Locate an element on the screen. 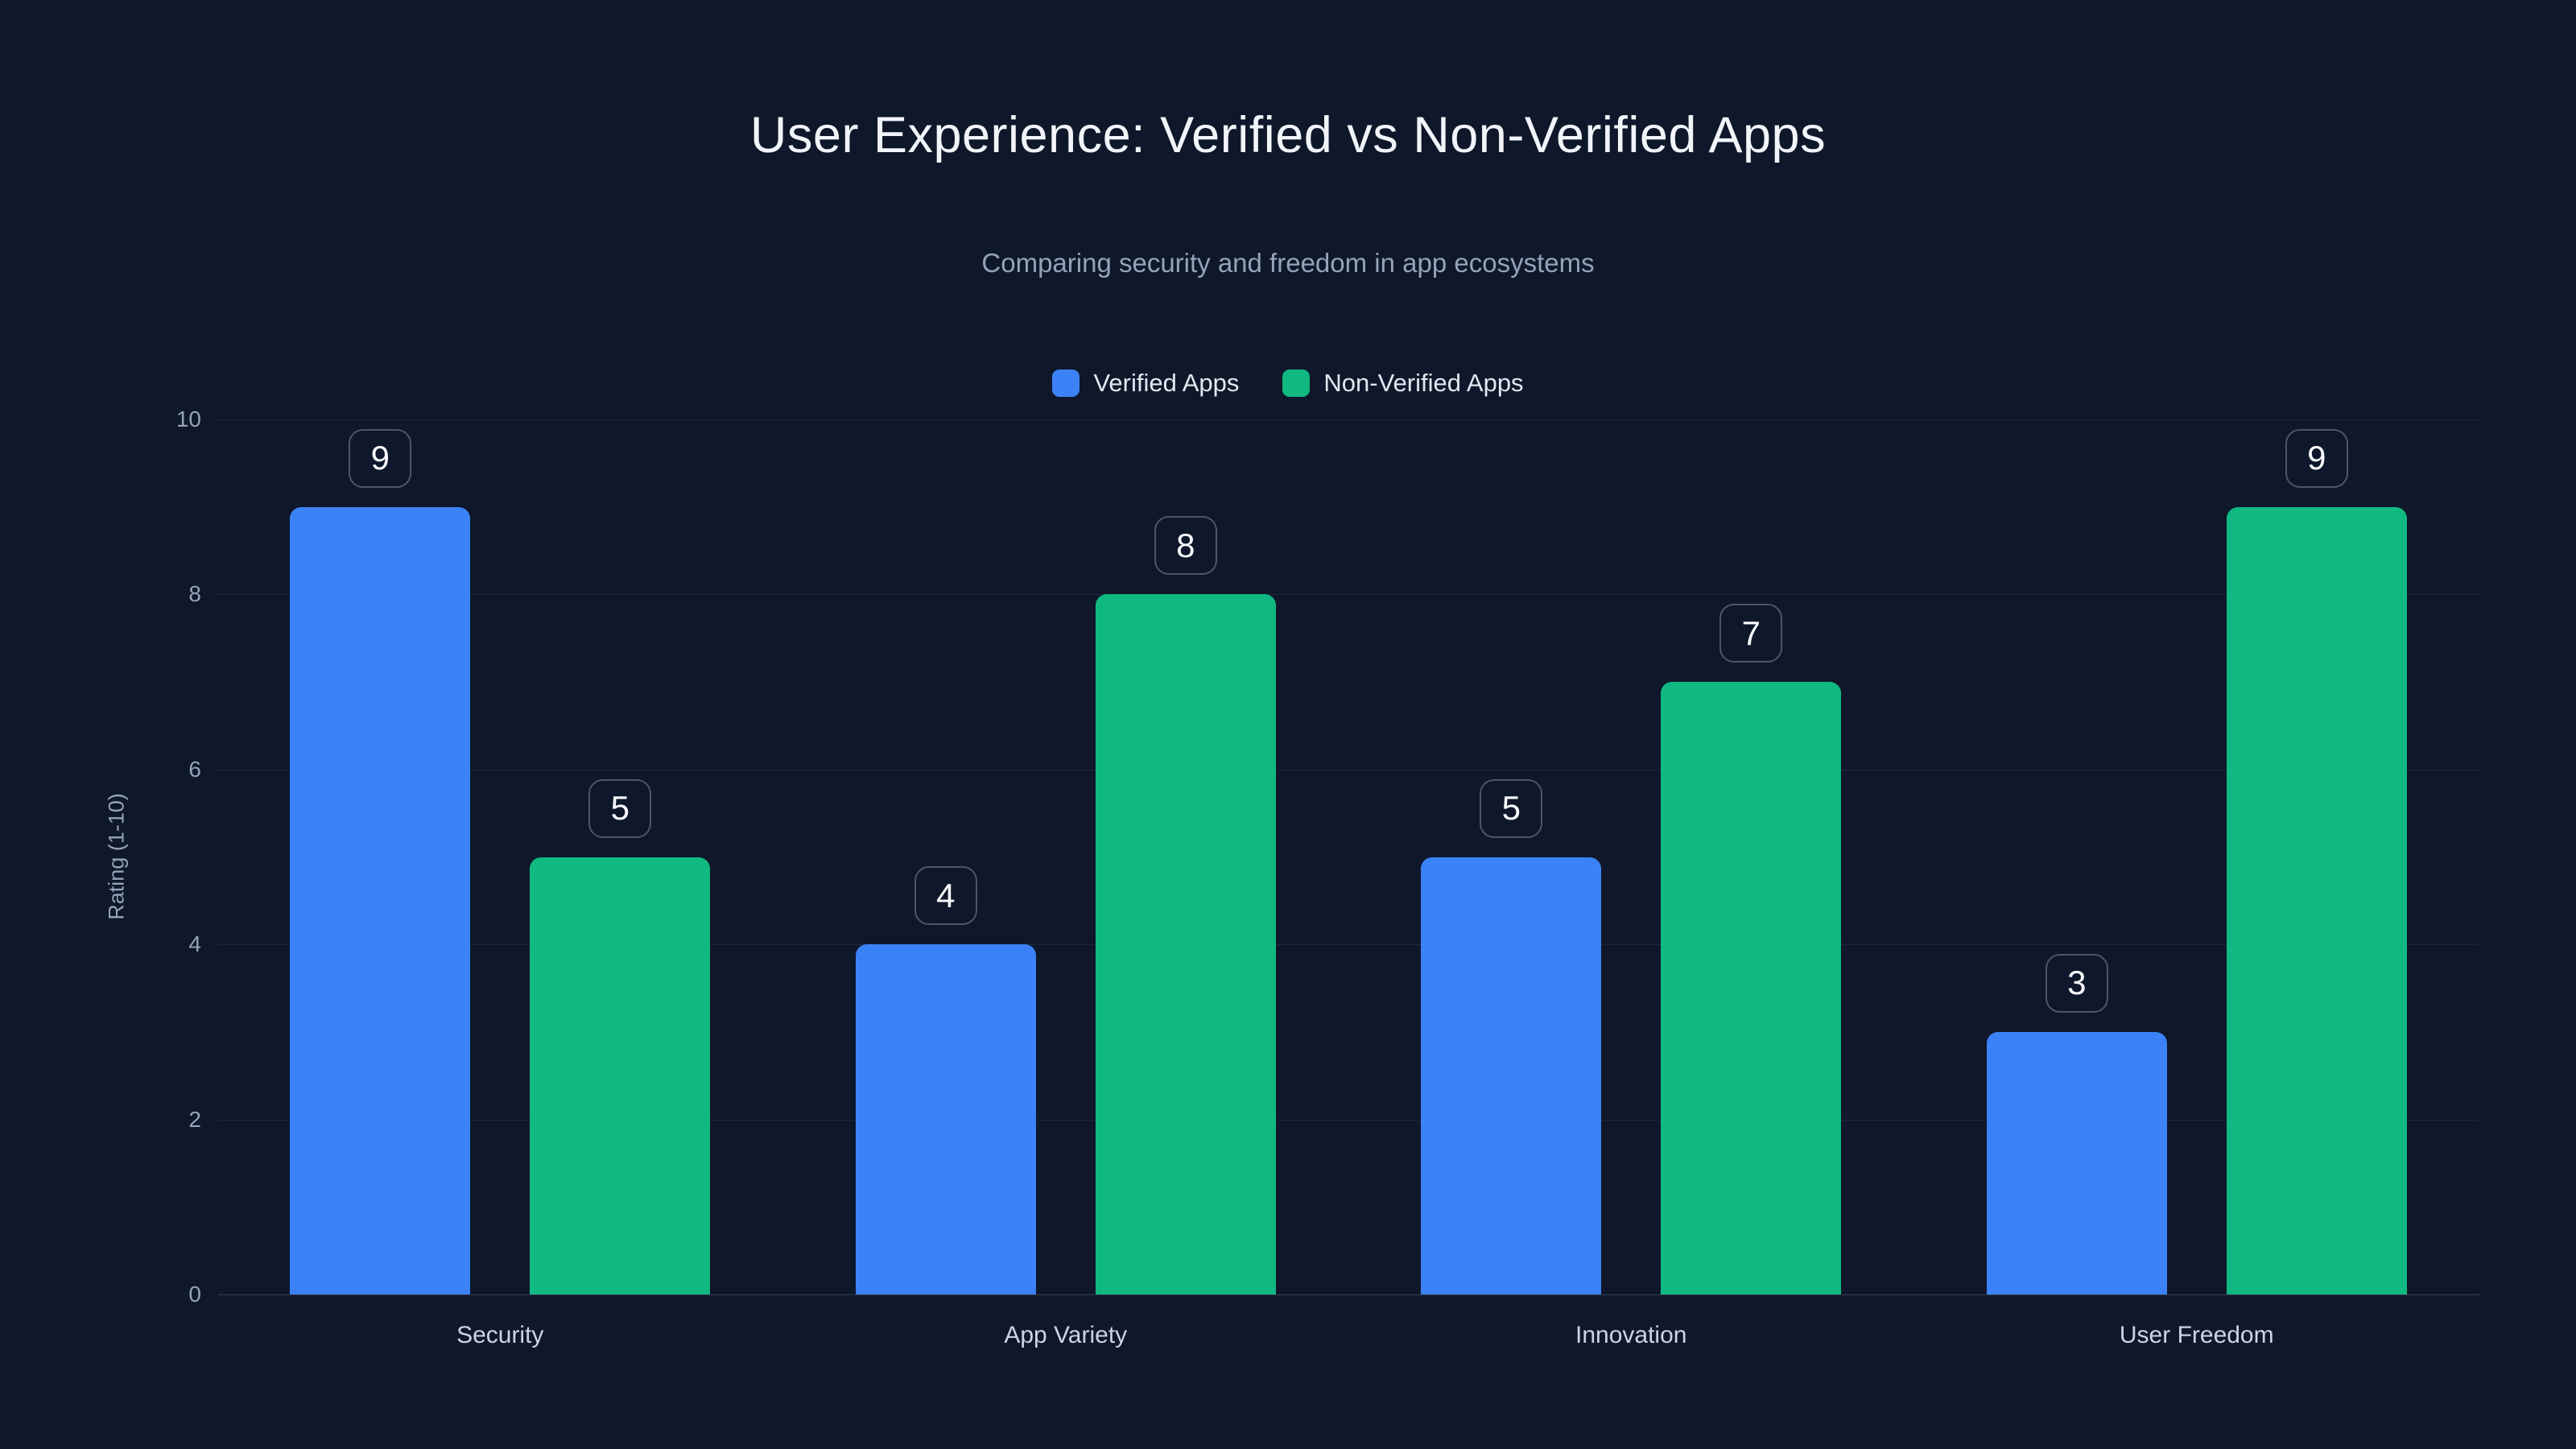 The image size is (2576, 1449). x-axis-baseline is located at coordinates (1348, 1294).